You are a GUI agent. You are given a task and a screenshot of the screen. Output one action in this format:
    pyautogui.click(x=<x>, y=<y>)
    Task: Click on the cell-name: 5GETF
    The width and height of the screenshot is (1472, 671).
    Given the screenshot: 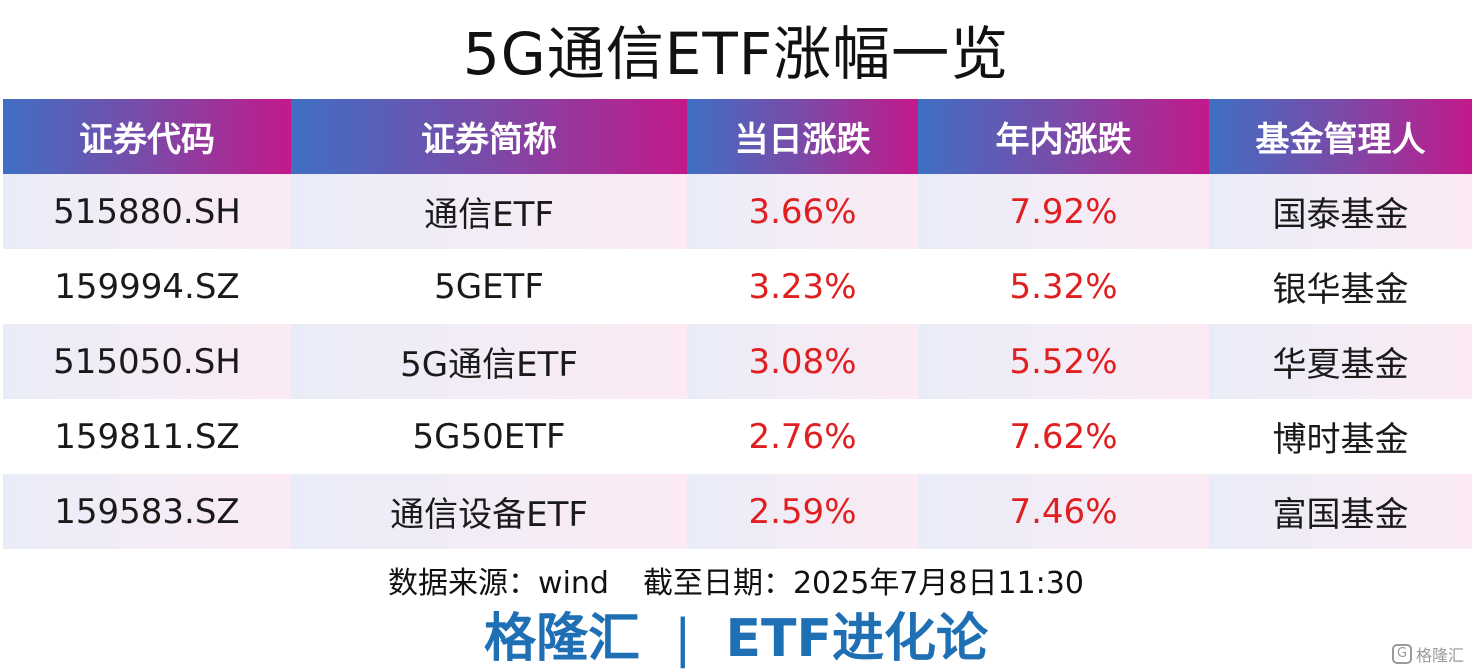 What is the action you would take?
    pyautogui.click(x=489, y=286)
    